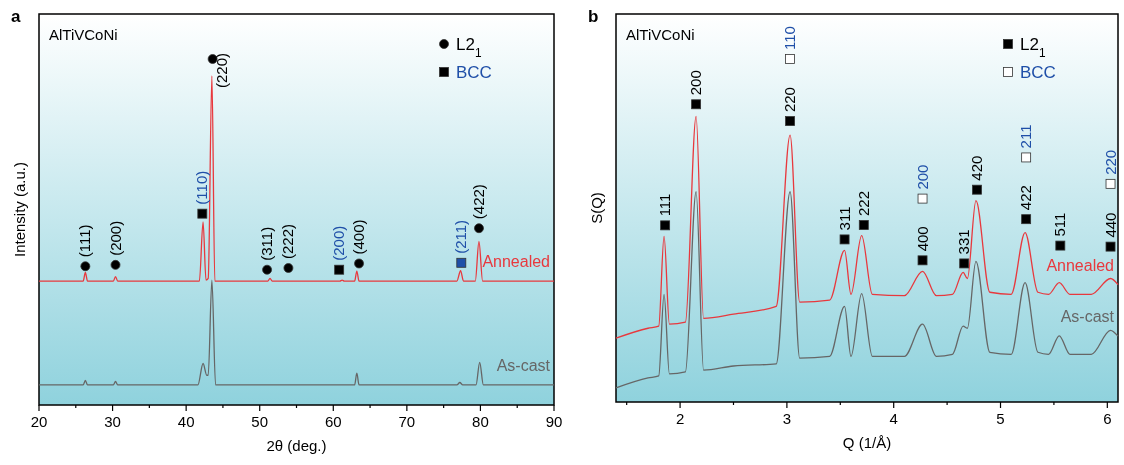 The image size is (1124, 465). Describe the element at coordinates (893, 418) in the screenshot. I see `x-tick-label: 4` at that location.